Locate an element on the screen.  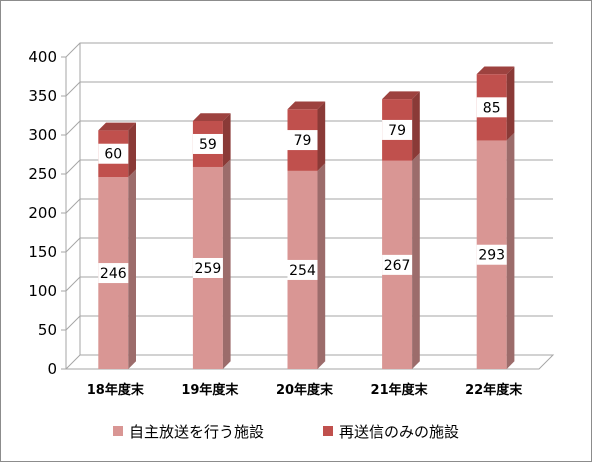
x-tick-label: 20年度末 is located at coordinates (305, 390).